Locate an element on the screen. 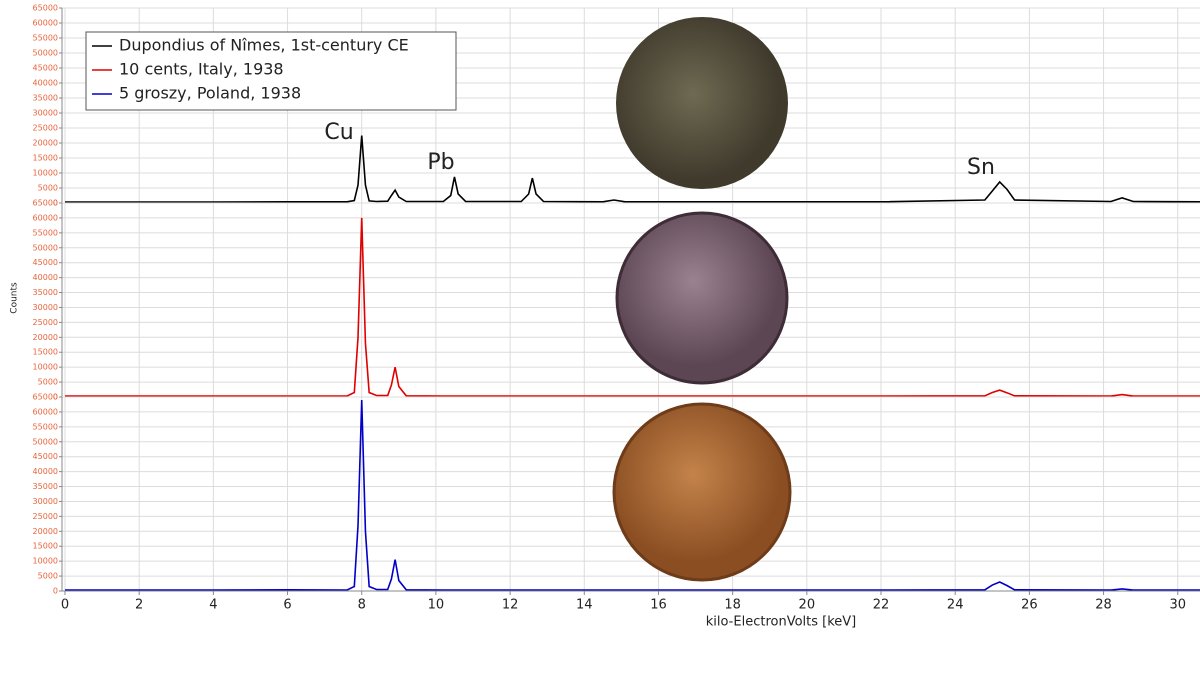 This screenshot has height=675, width=1200. x-tick-label: 10 is located at coordinates (436, 605).